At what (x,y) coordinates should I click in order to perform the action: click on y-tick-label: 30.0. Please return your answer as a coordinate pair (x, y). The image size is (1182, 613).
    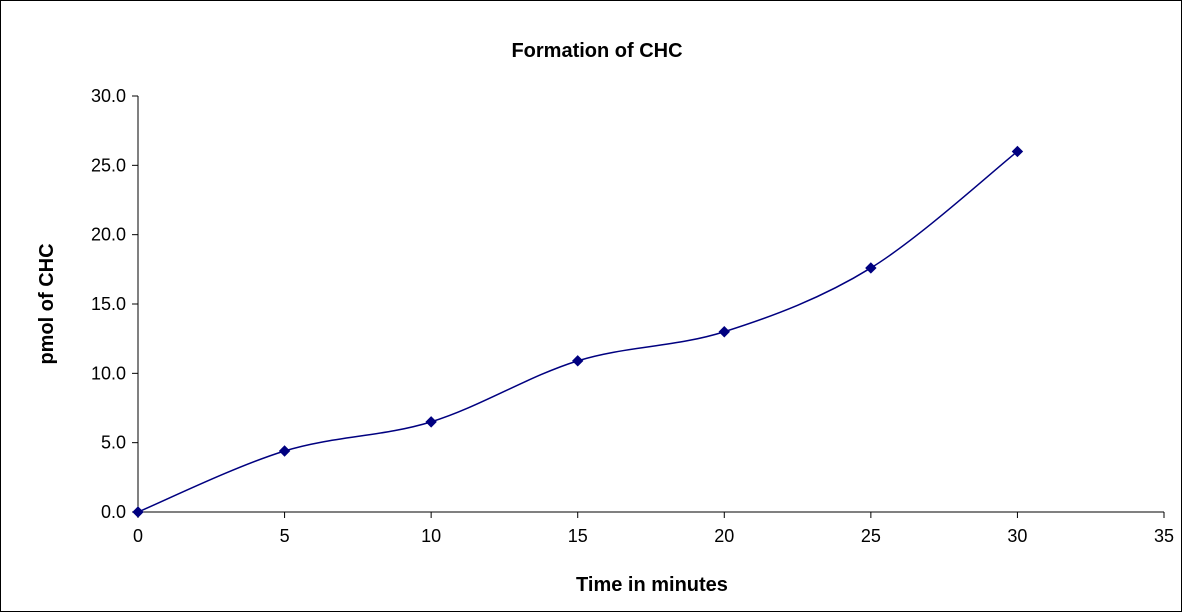
    Looking at the image, I should click on (108, 96).